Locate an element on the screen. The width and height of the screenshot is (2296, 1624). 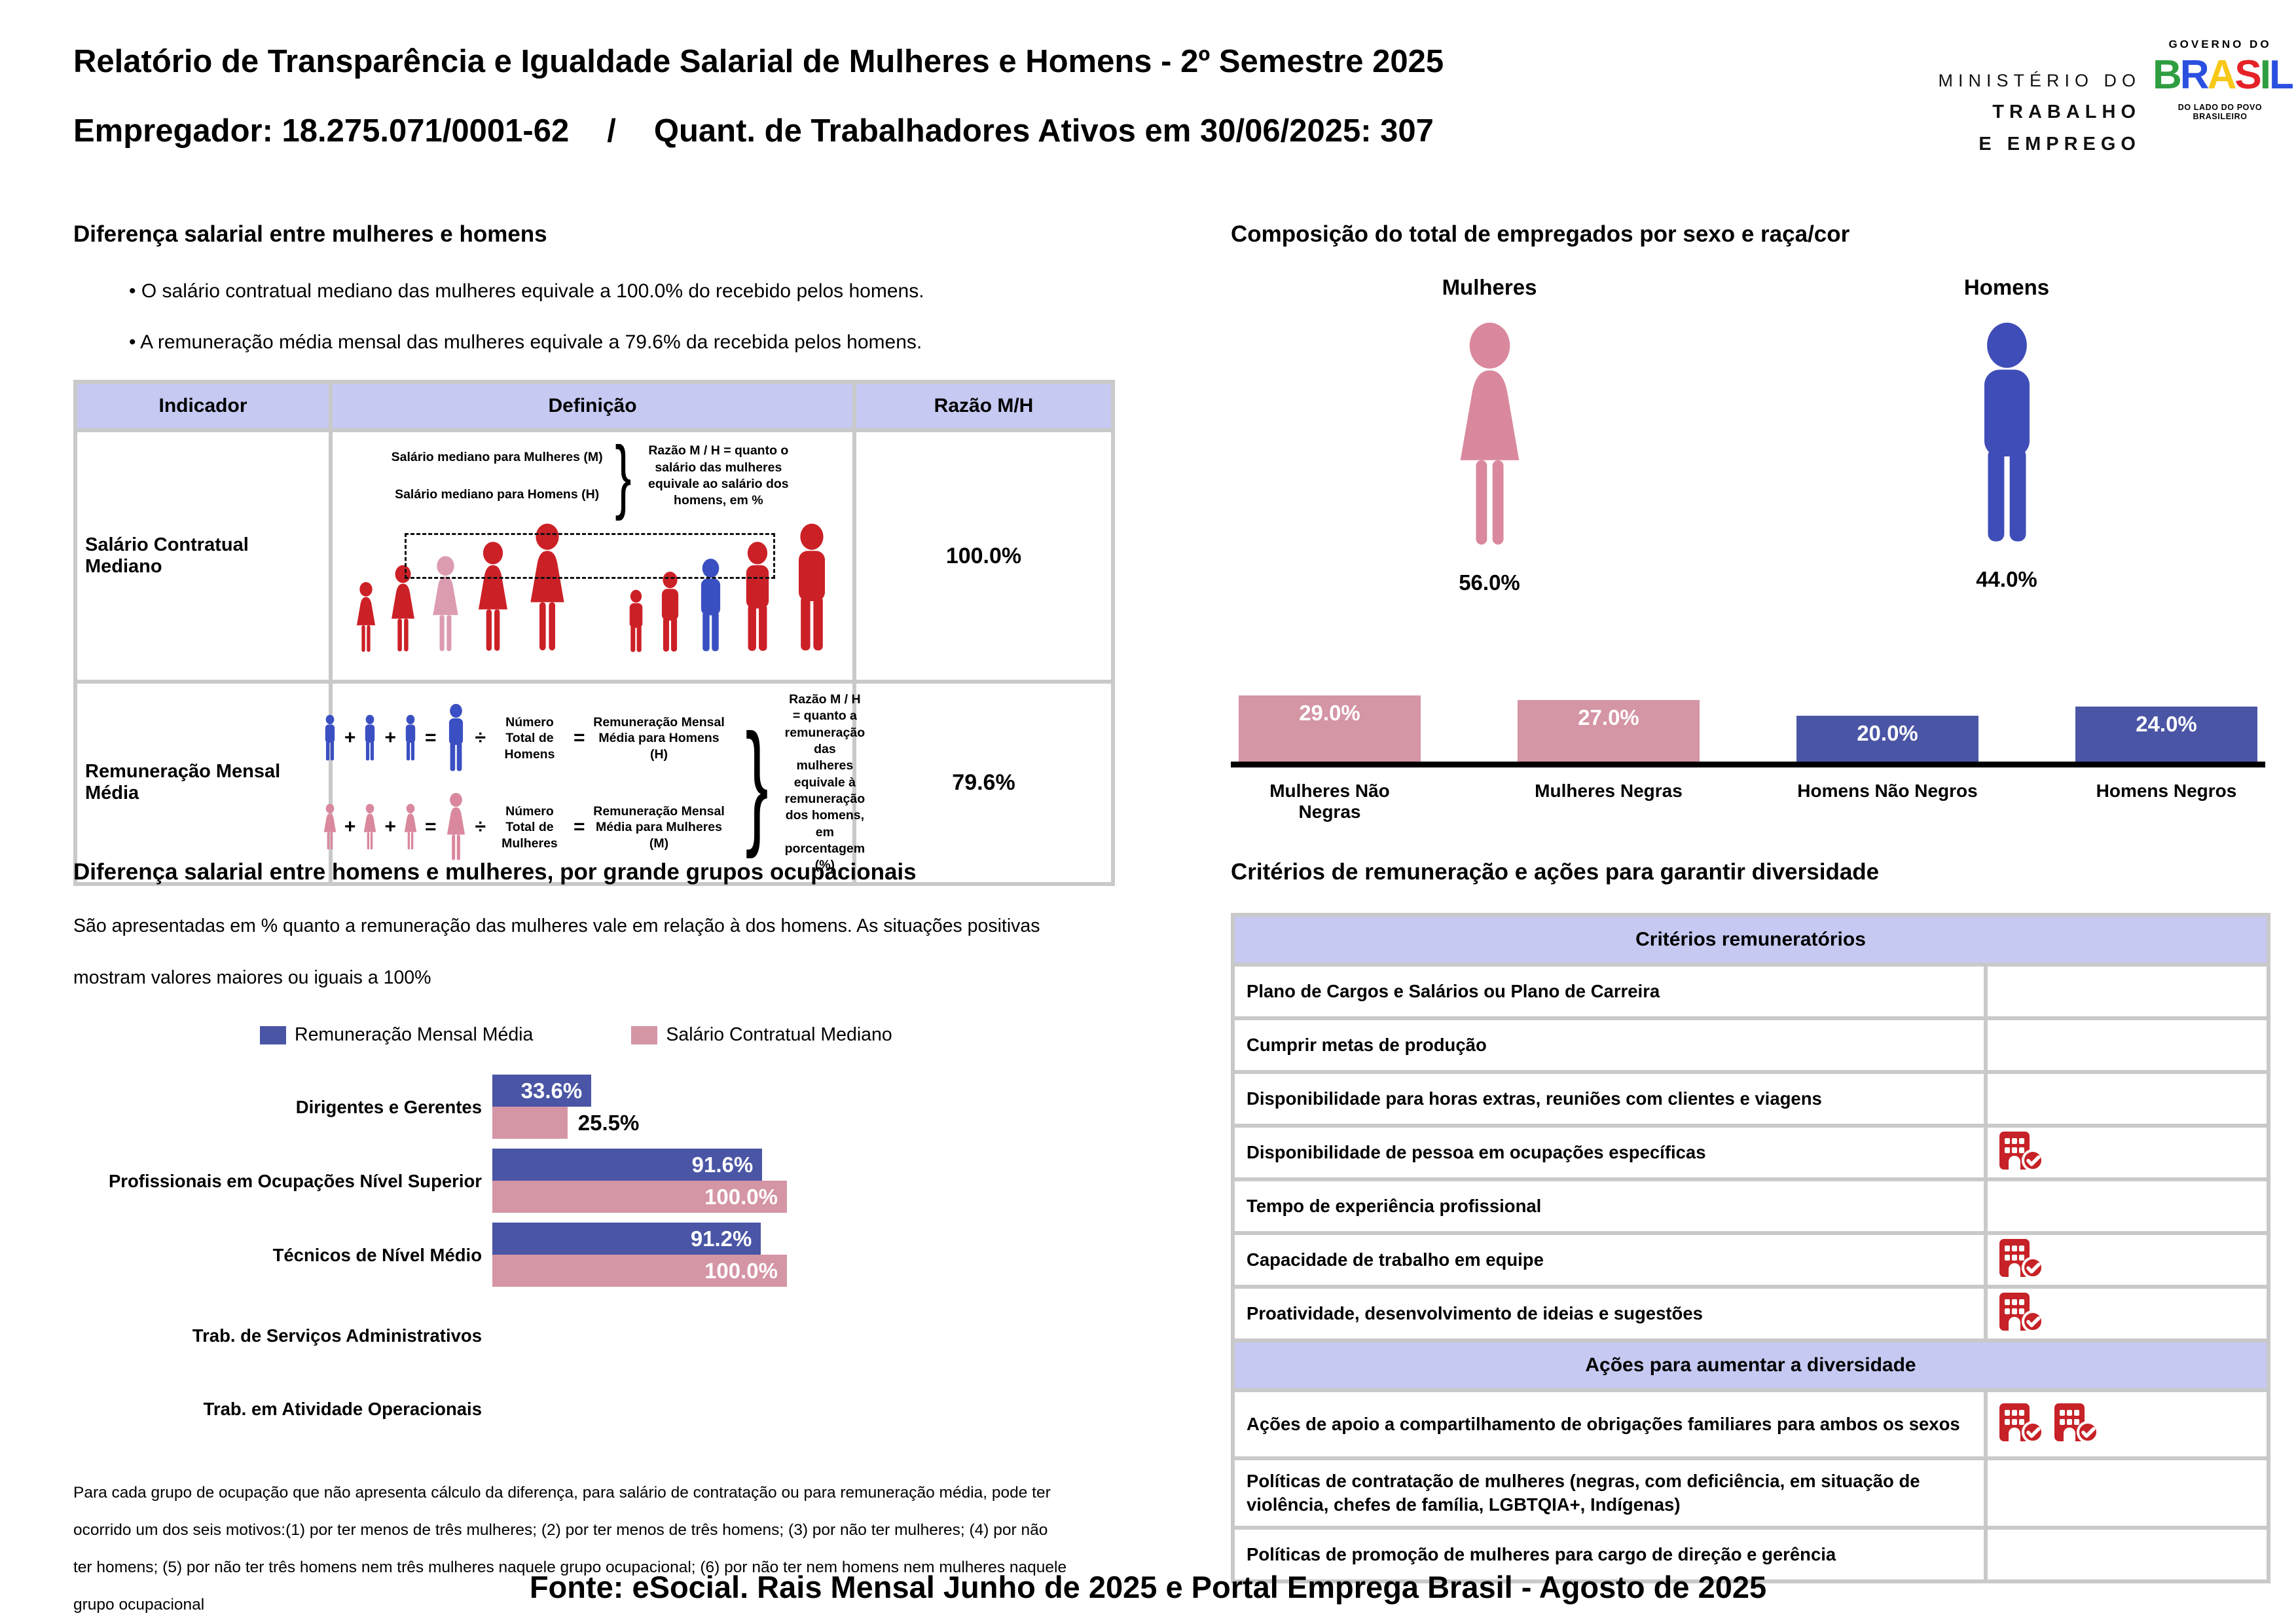
table-row: Tempo de experiência profissional is located at coordinates (1750, 1206).